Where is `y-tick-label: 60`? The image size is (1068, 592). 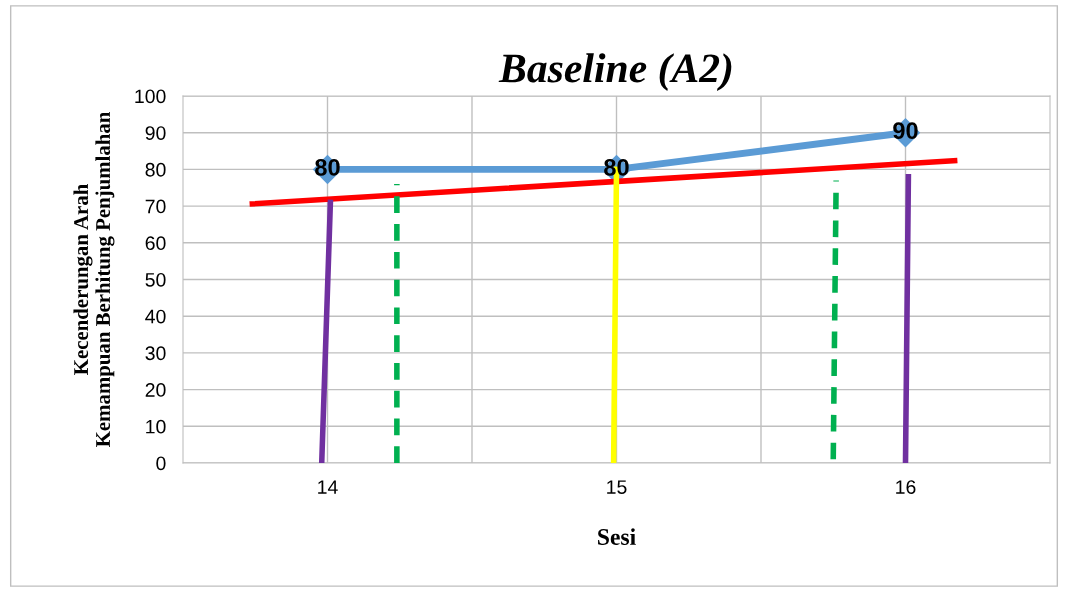
y-tick-label: 60 is located at coordinates (155, 243).